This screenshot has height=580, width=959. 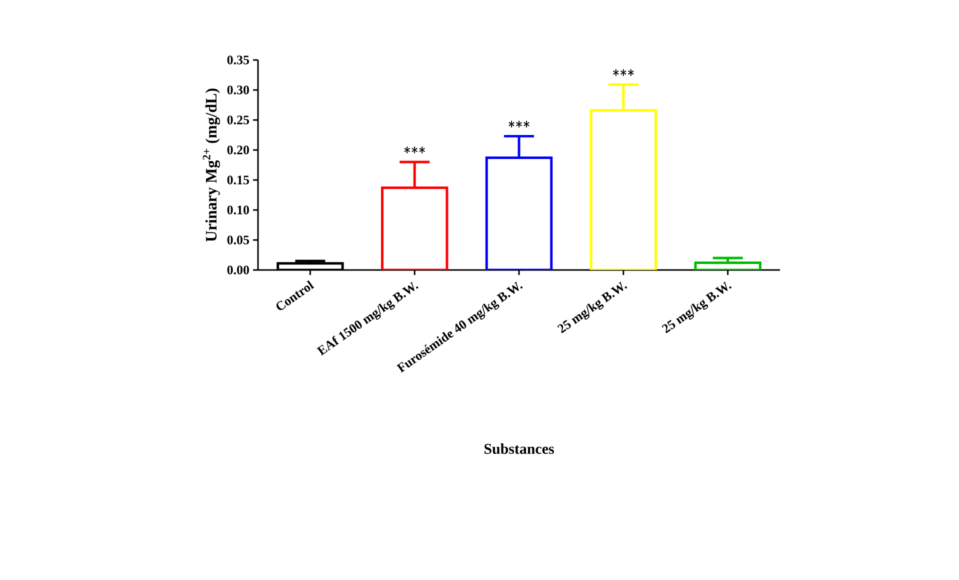 I want to click on y-tick-label: 0.30, so click(x=238, y=90).